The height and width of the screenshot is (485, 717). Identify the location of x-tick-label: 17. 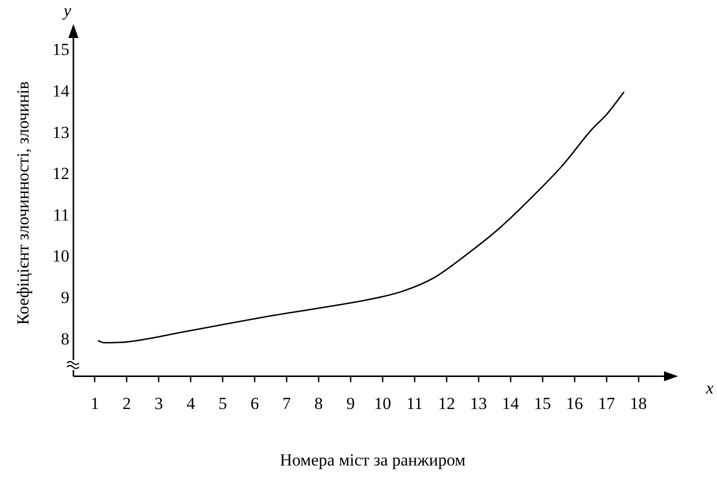
(607, 403).